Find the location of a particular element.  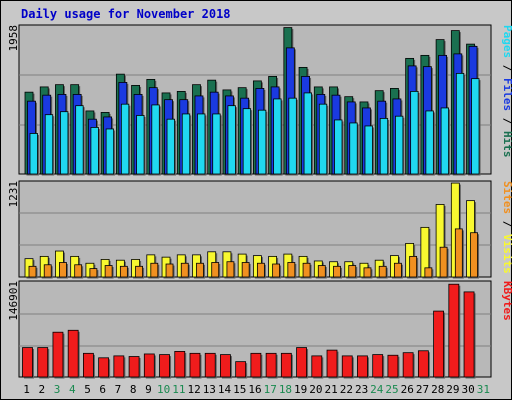

x-tick-label-day-24: 24 is located at coordinates (377, 389).